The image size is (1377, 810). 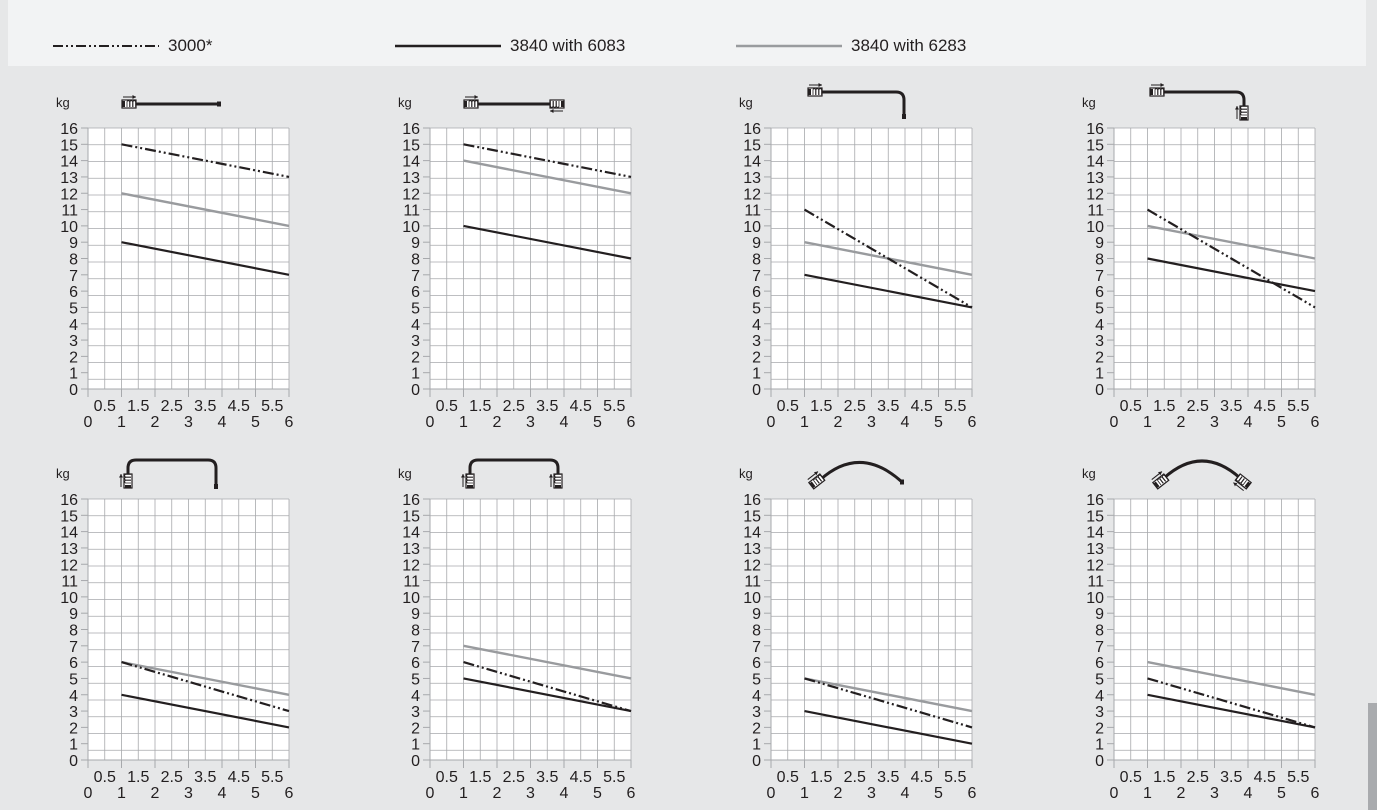 What do you see at coordinates (448, 46) in the screenshot?
I see `legend-swatch-solid-black` at bounding box center [448, 46].